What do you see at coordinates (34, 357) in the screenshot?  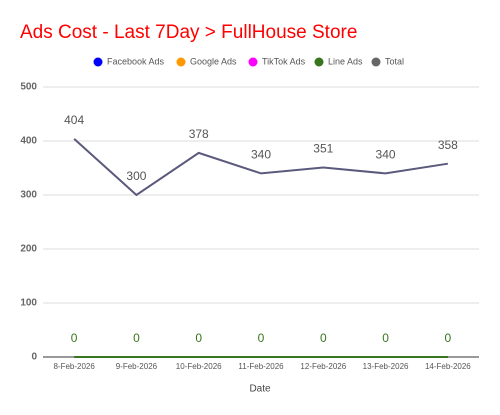 I see `y-tick-label: 0` at bounding box center [34, 357].